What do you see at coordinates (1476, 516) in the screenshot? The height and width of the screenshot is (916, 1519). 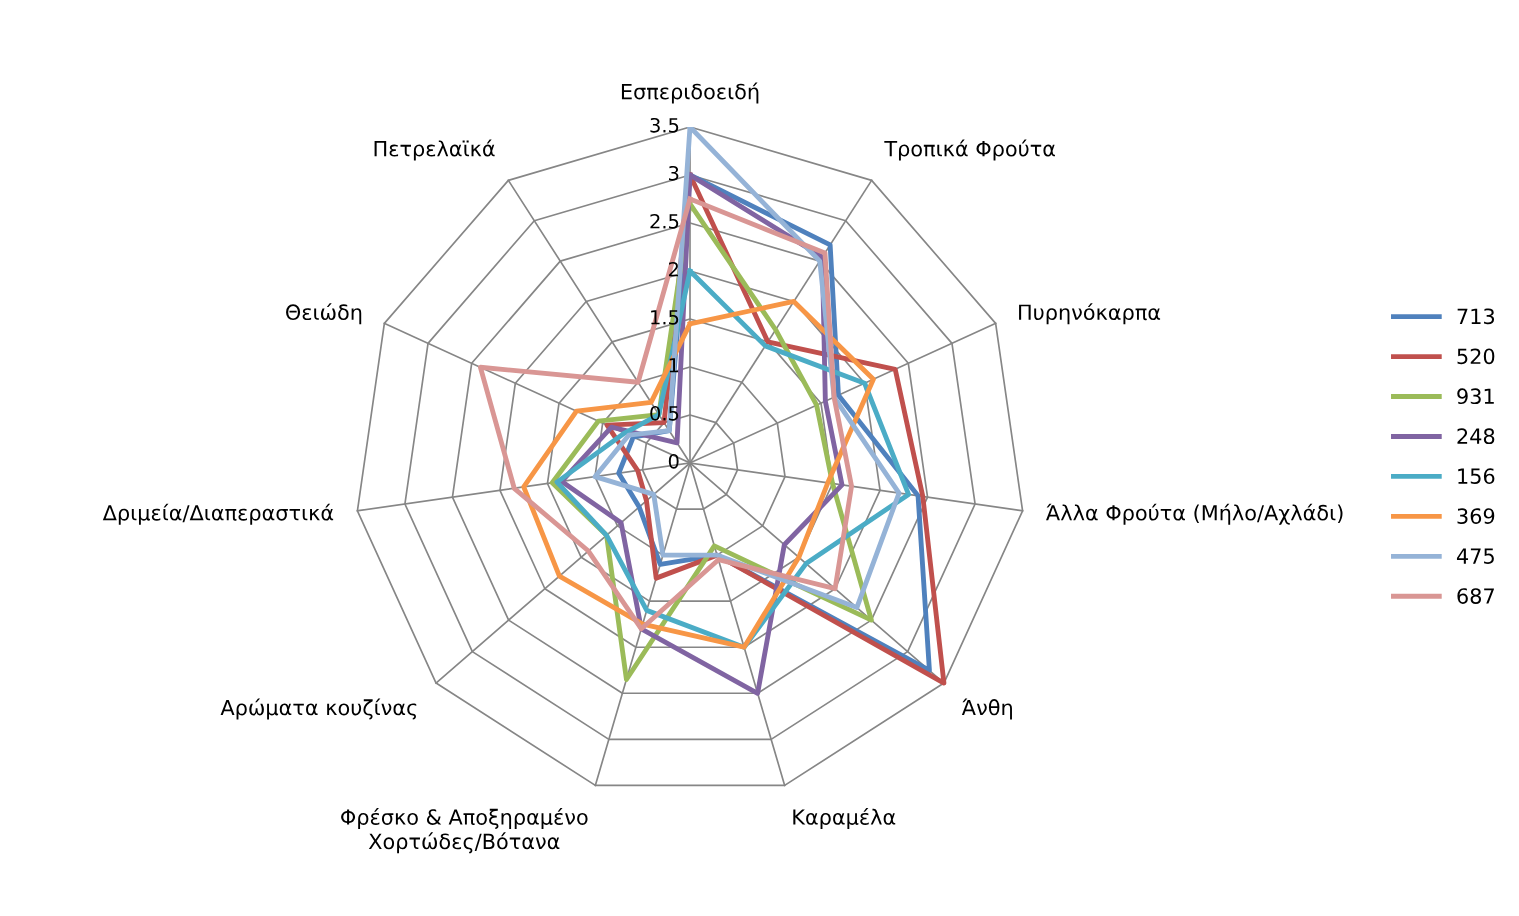 I see `legend-label: 369` at bounding box center [1476, 516].